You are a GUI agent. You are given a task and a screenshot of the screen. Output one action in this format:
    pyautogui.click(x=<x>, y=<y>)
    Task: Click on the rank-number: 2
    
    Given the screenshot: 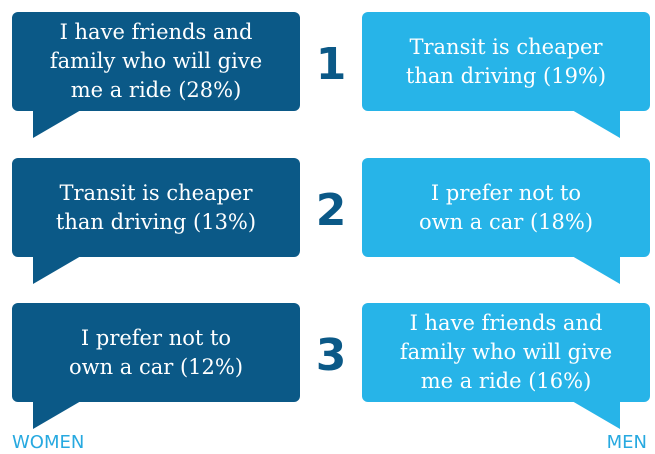 What is the action you would take?
    pyautogui.click(x=331, y=210)
    